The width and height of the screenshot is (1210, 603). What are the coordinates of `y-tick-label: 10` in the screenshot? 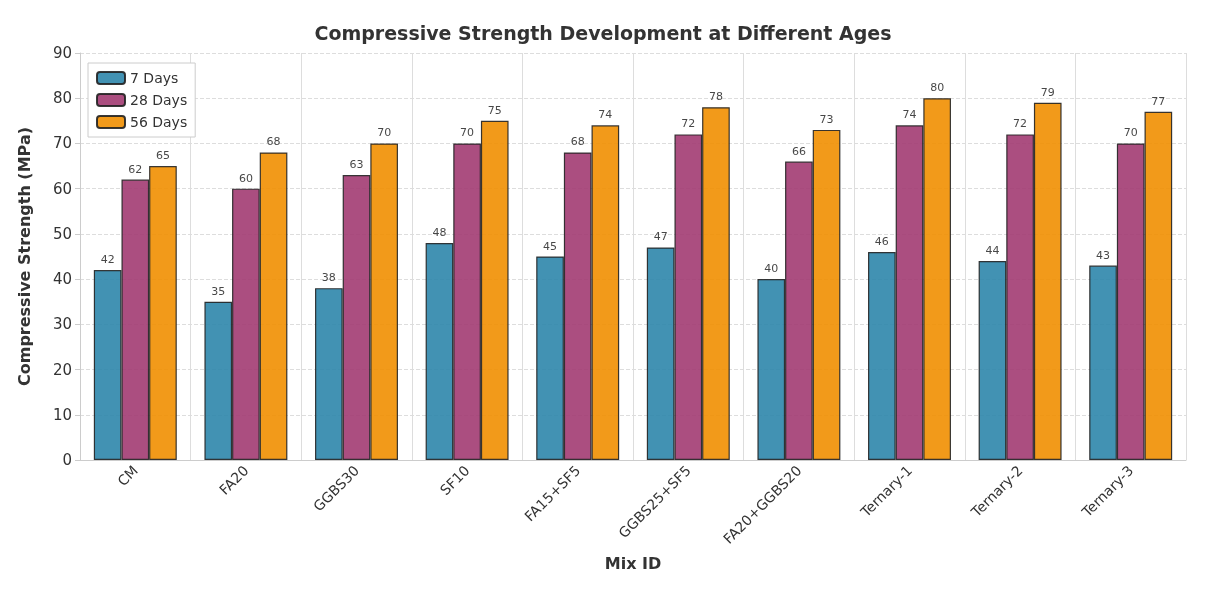 It's located at (62, 414).